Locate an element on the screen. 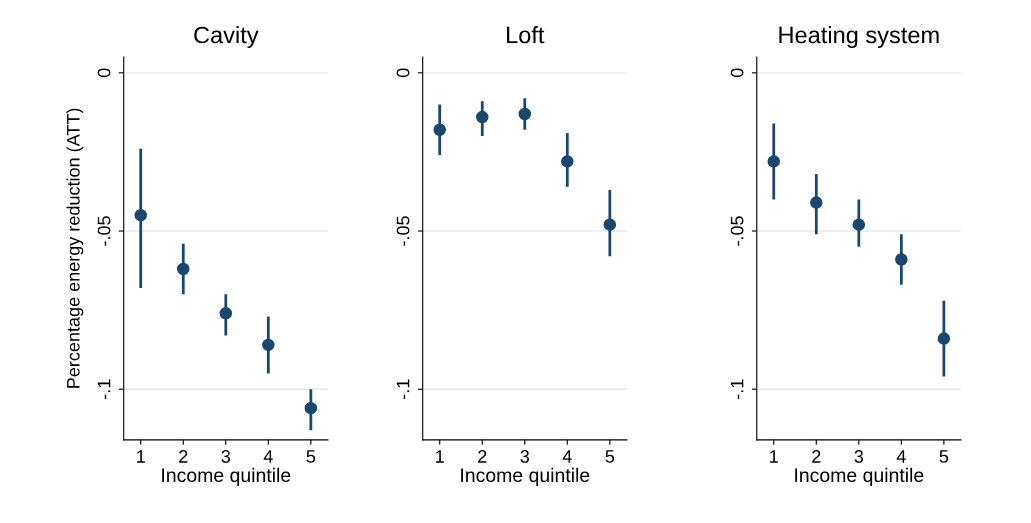 The width and height of the screenshot is (1031, 523). chart-title: Loft is located at coordinates (526, 35).